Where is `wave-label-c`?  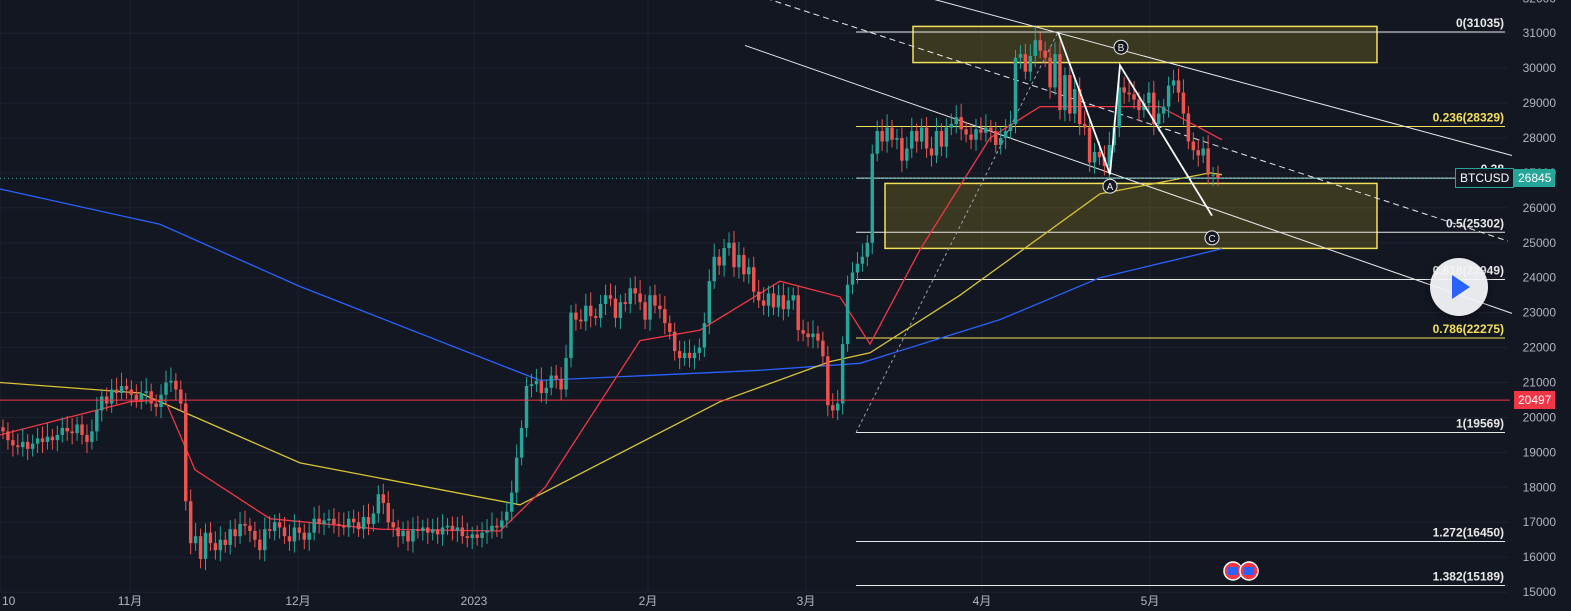
wave-label-c is located at coordinates (1212, 238).